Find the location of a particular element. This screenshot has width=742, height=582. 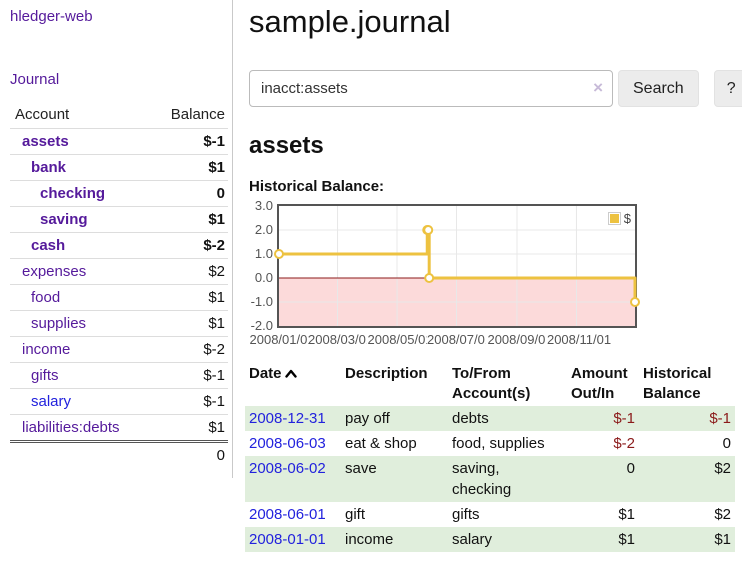

register-row: 2008-12-31 pay off debts $-1 $-1 is located at coordinates (490, 418).